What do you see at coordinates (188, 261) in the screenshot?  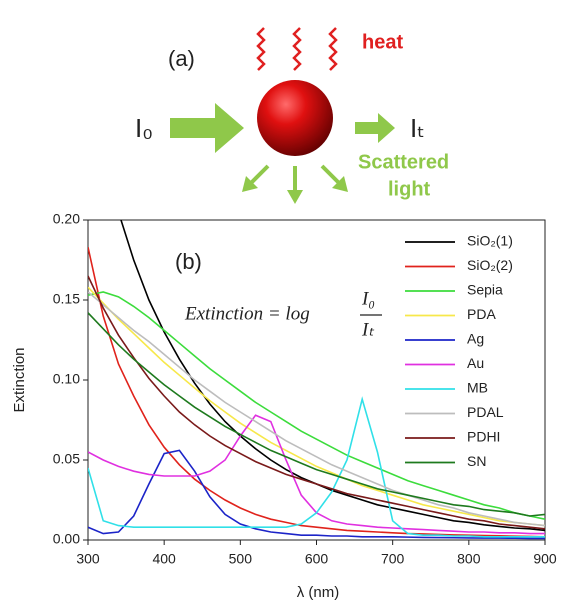 I see `annotation: (b)` at bounding box center [188, 261].